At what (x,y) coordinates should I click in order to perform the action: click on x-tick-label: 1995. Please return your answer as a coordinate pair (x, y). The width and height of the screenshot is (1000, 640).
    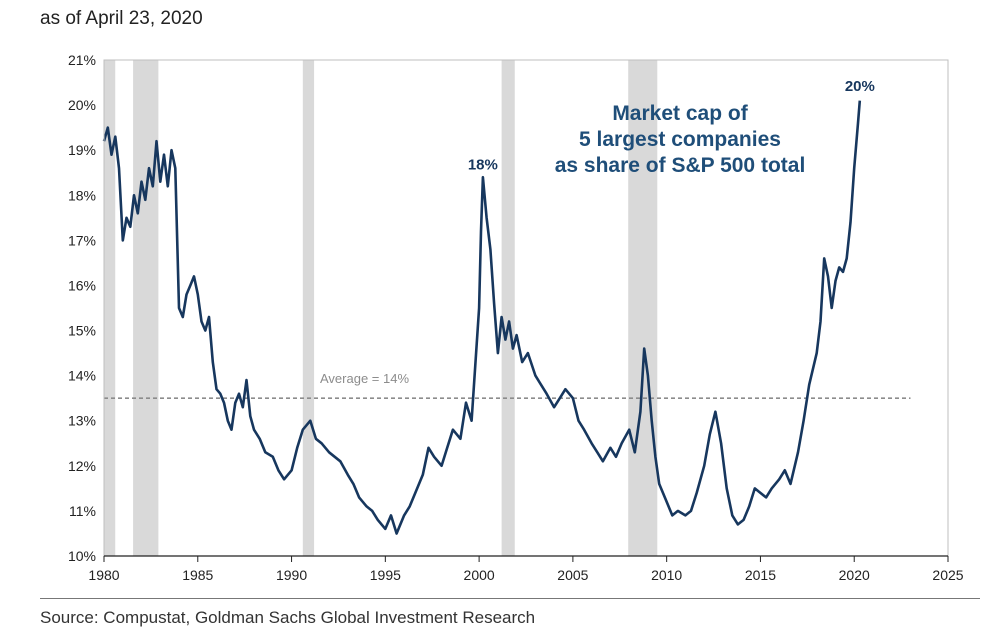
    Looking at the image, I should click on (385, 575).